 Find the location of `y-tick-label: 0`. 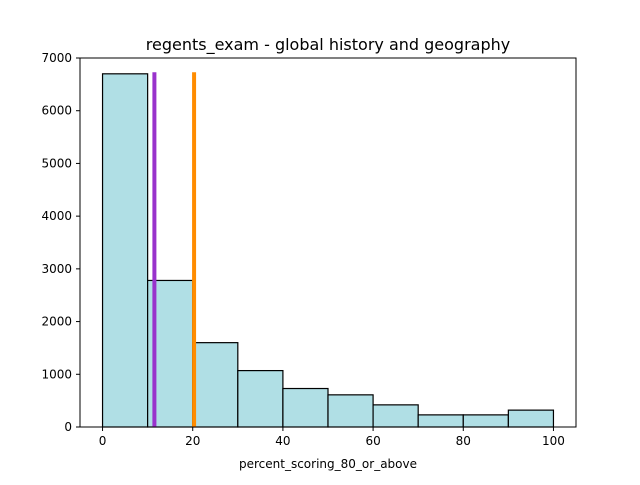

y-tick-label: 0 is located at coordinates (68, 427).